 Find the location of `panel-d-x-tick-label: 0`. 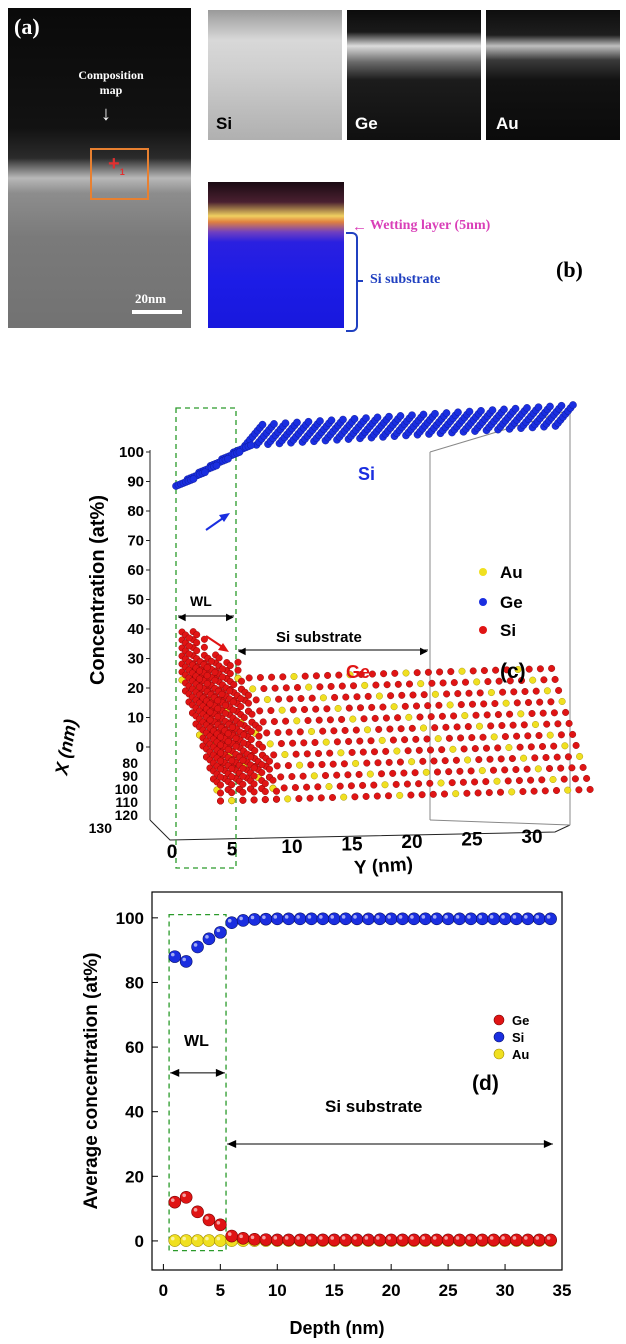

panel-d-x-tick-label: 0 is located at coordinates (163, 1290).